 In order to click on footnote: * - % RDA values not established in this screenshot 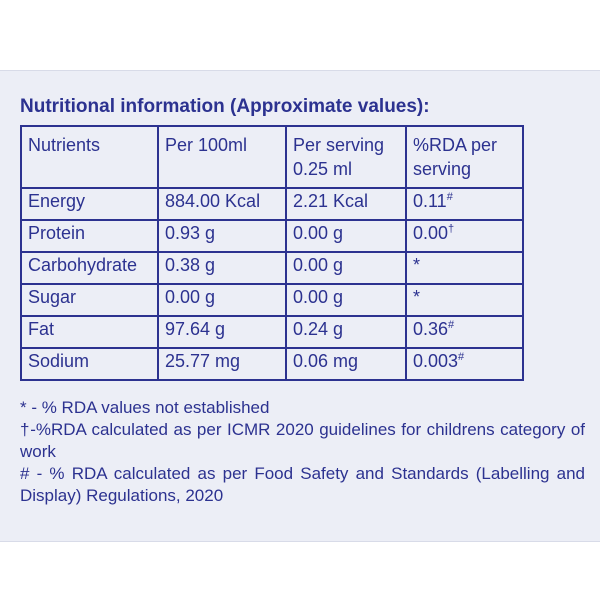, I will do `click(145, 407)`.